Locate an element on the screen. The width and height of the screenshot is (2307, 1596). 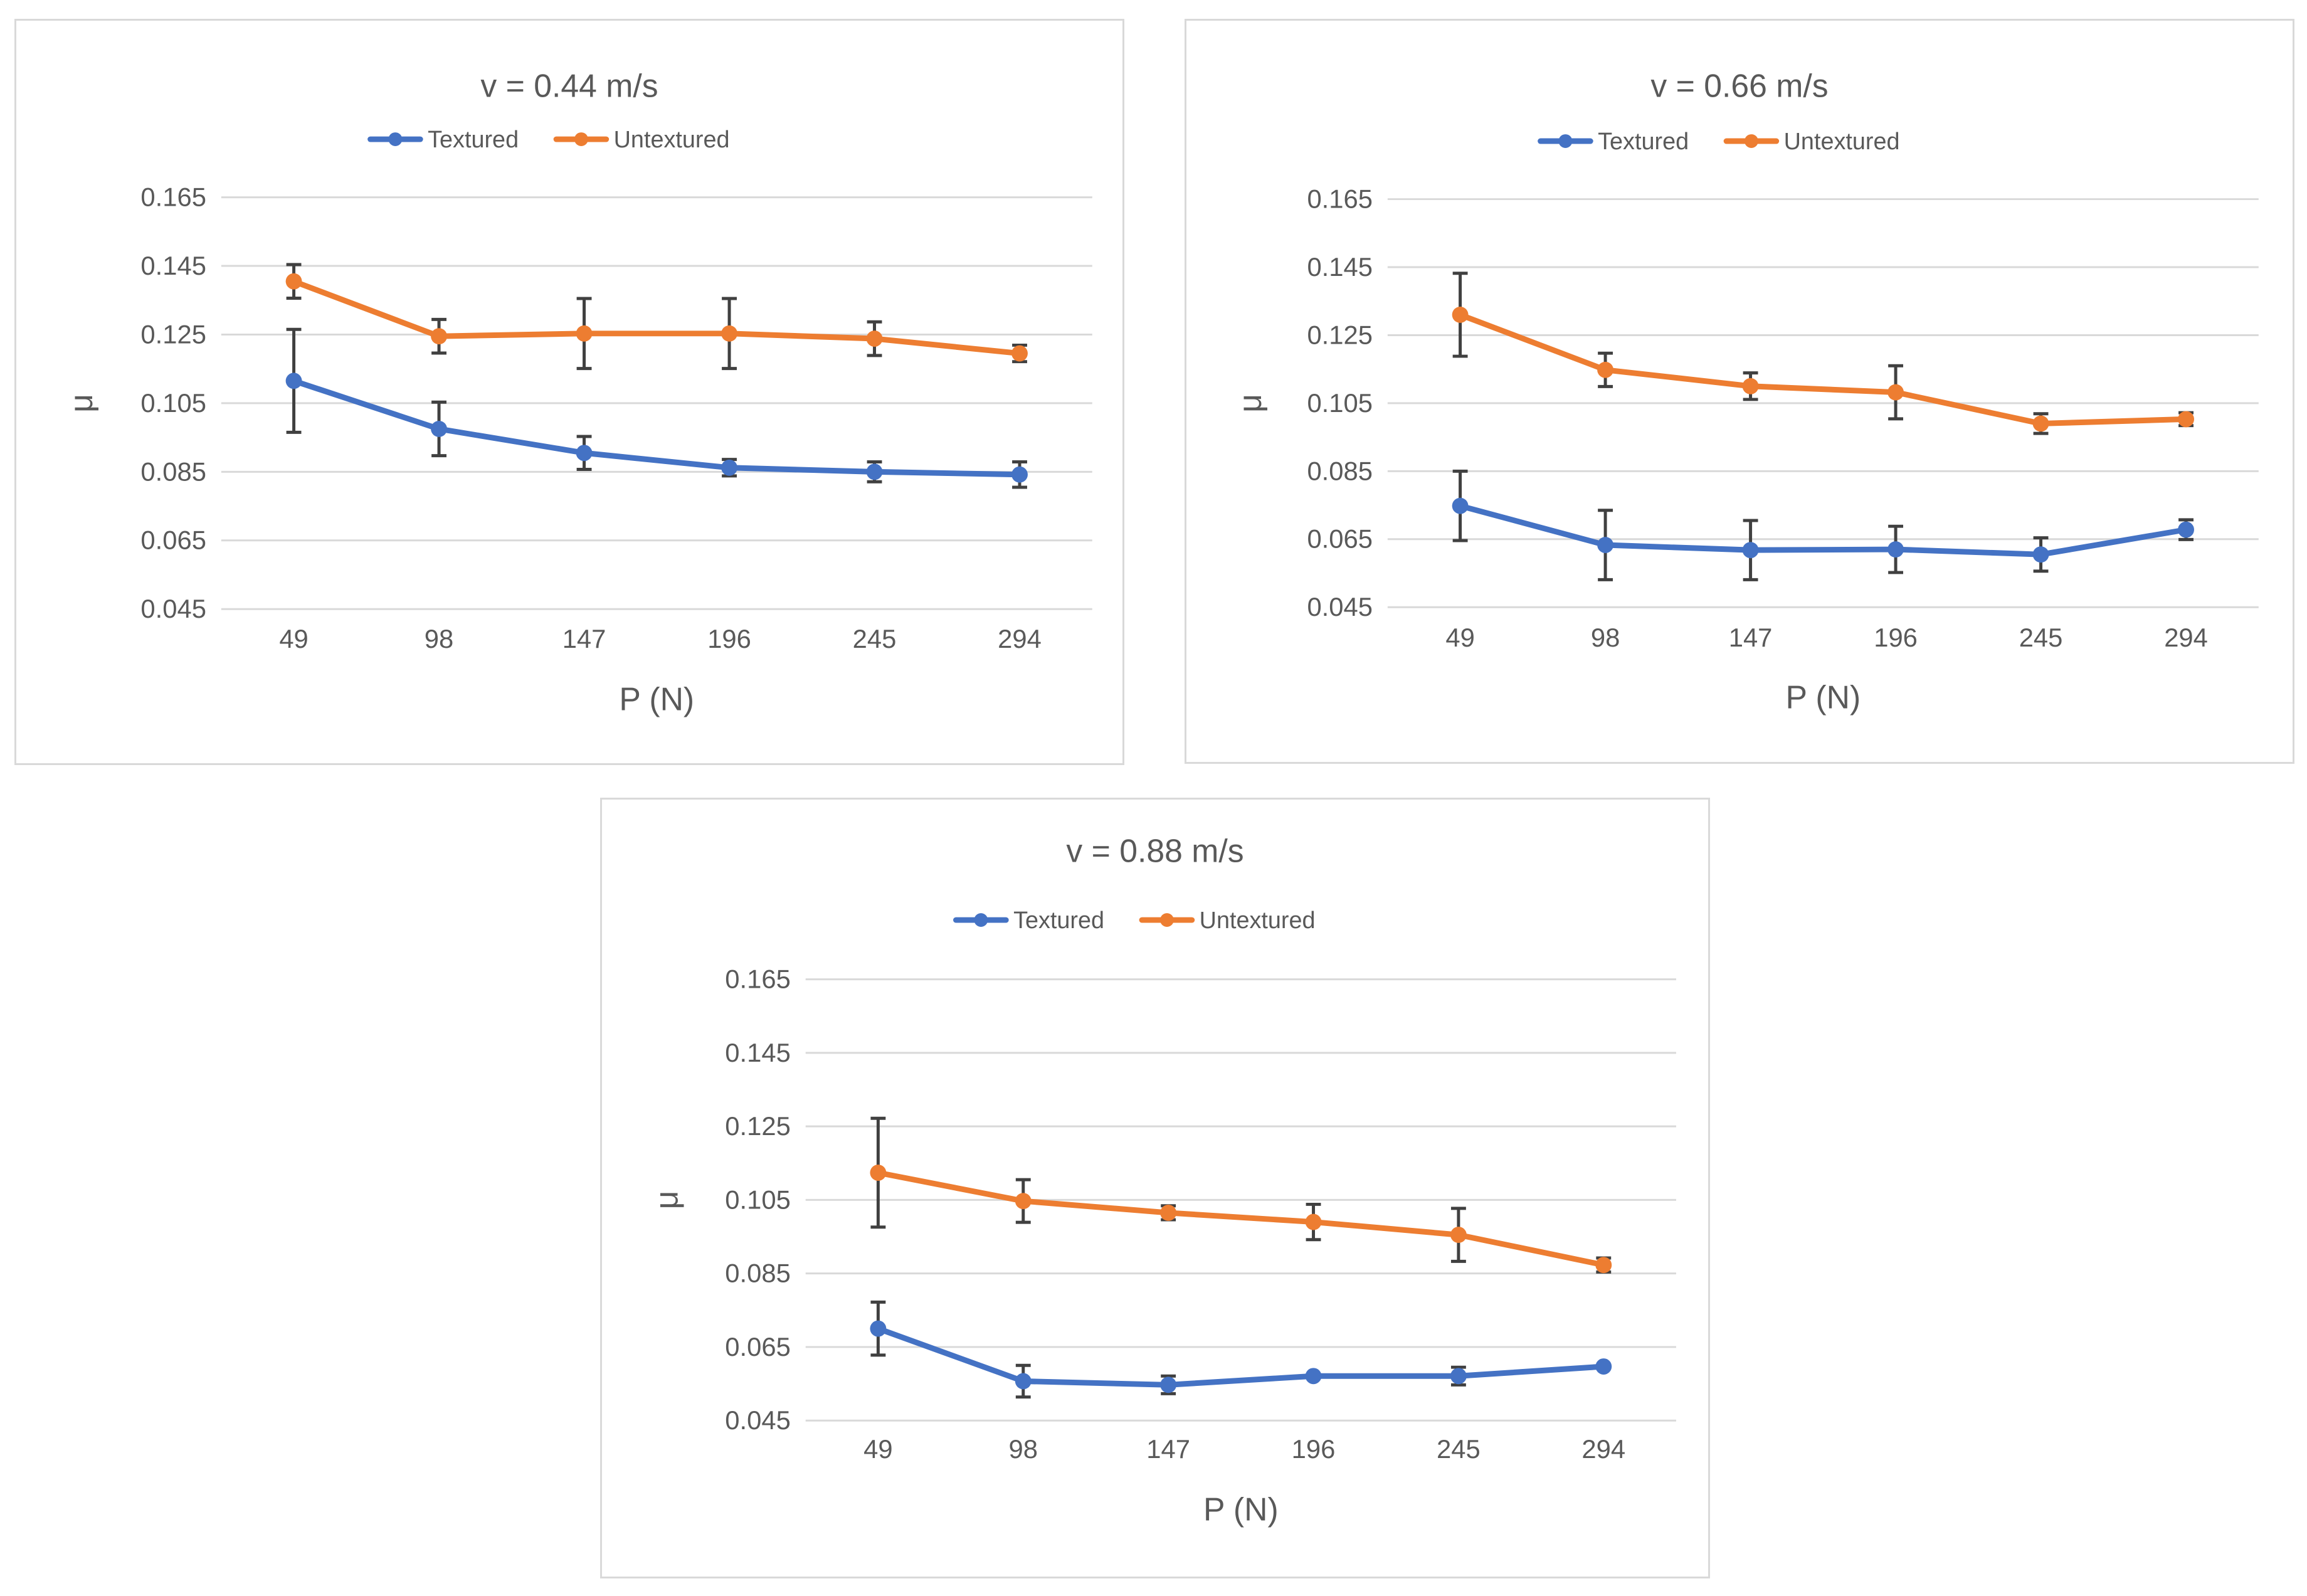
chart-title: v = 0.66 m/s is located at coordinates (1739, 85).